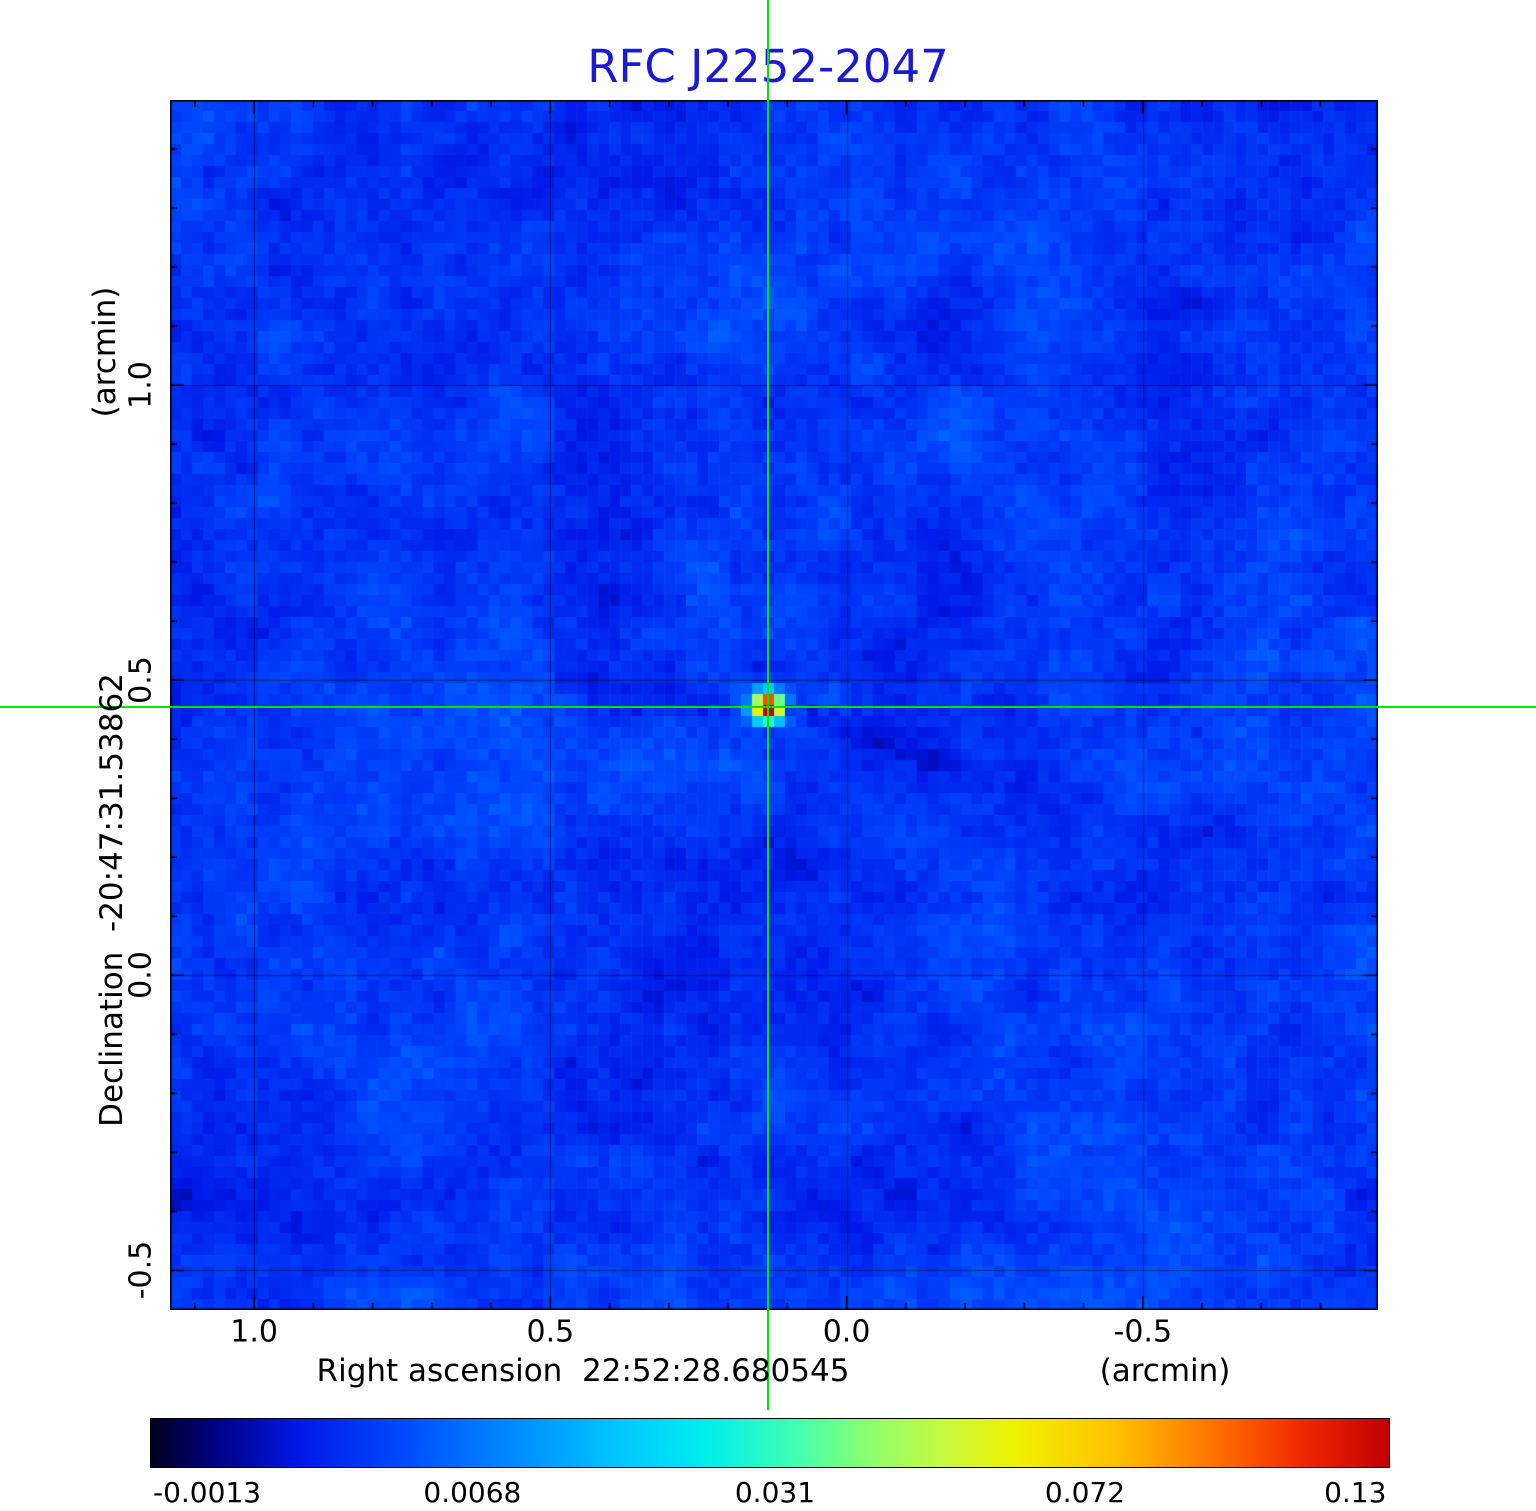 The image size is (1536, 1511). What do you see at coordinates (775, 1492) in the screenshot?
I see `colorbar-tick-label: 0.031` at bounding box center [775, 1492].